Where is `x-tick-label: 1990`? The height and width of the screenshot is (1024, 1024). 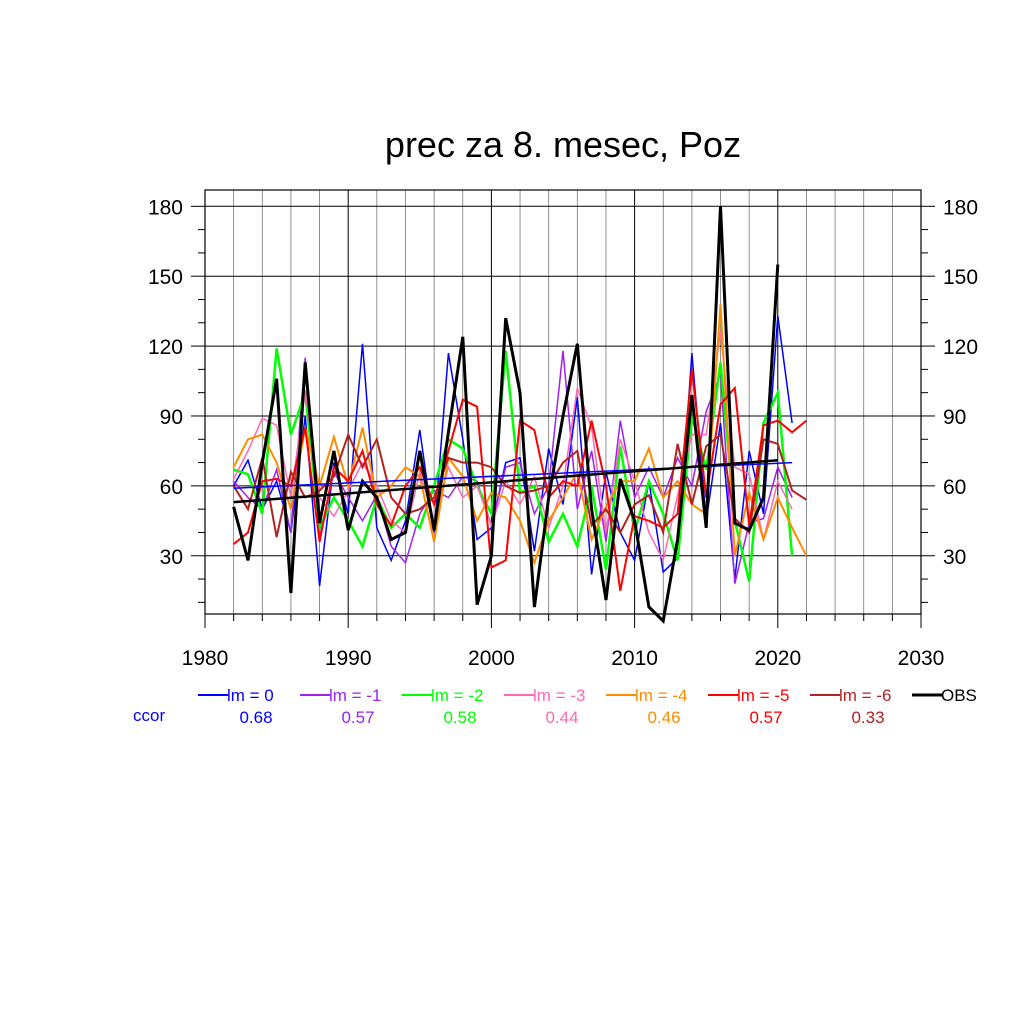 x-tick-label: 1990 is located at coordinates (348, 658).